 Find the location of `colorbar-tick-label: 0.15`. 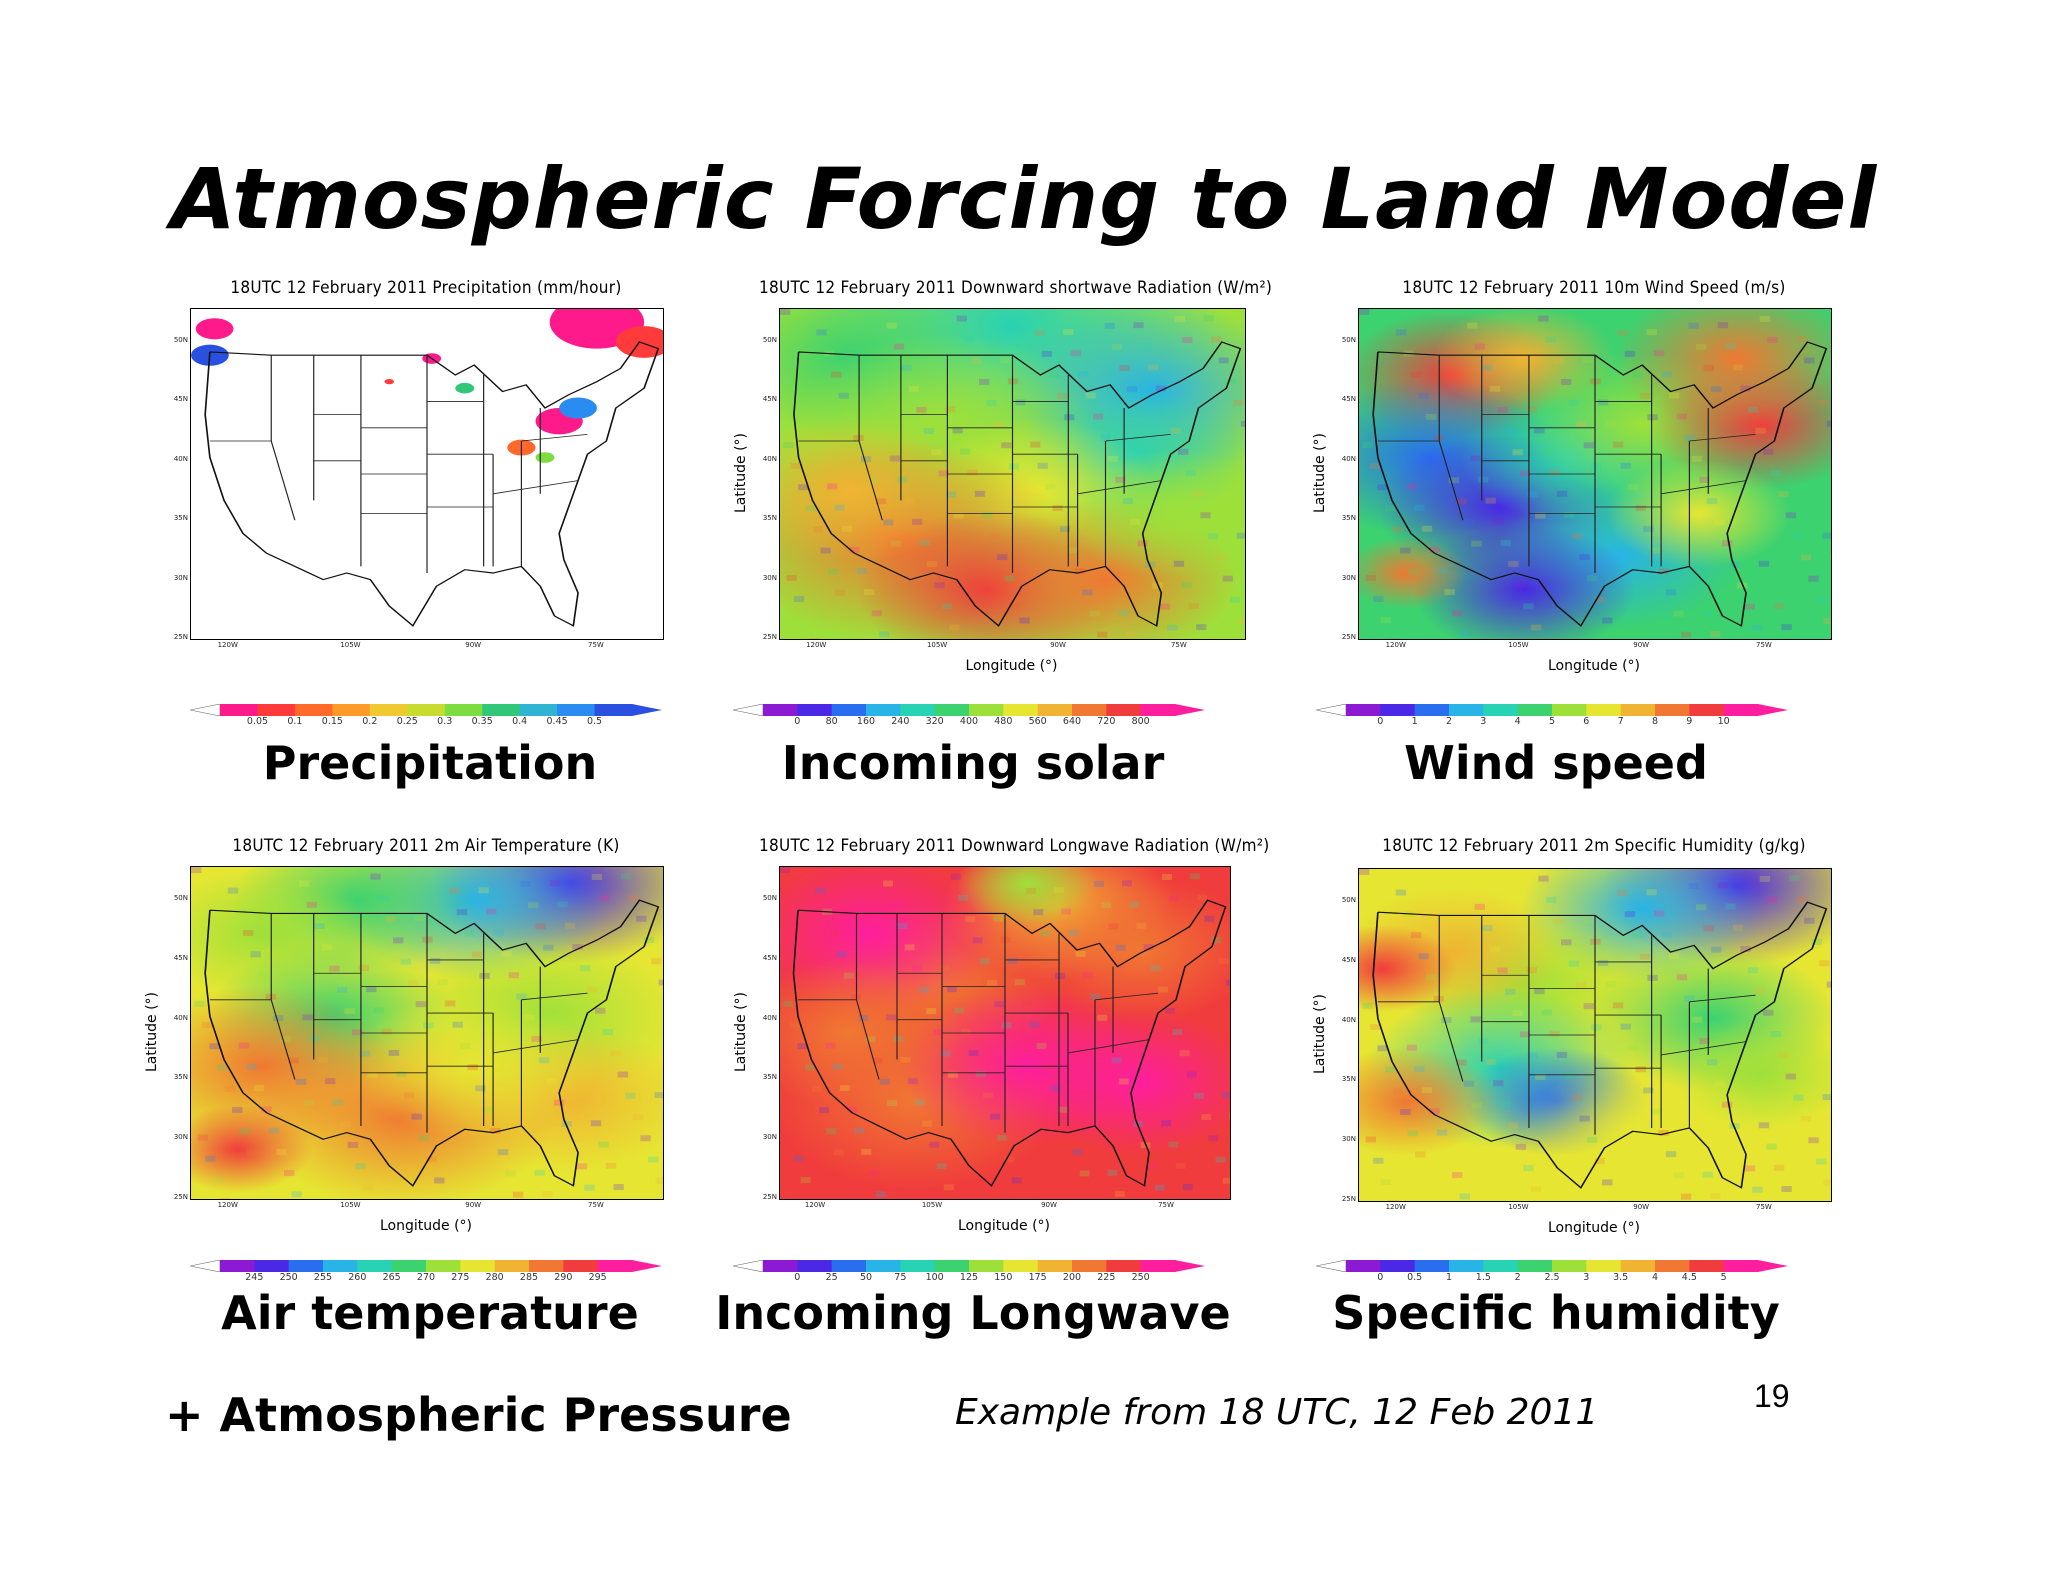

colorbar-tick-label: 0.15 is located at coordinates (332, 721).